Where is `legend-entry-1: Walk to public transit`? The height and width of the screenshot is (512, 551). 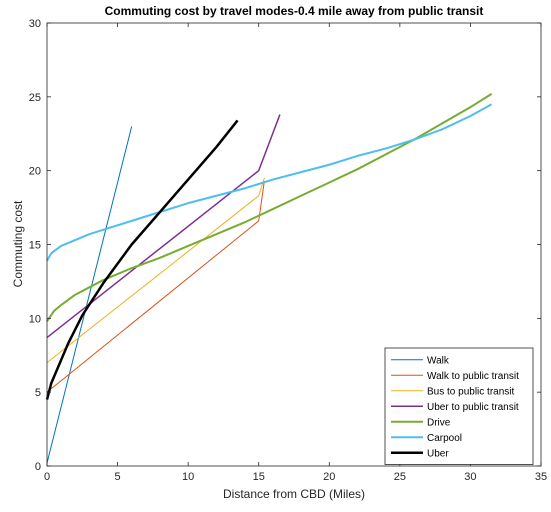
legend-entry-1: Walk to public transit is located at coordinates (473, 376).